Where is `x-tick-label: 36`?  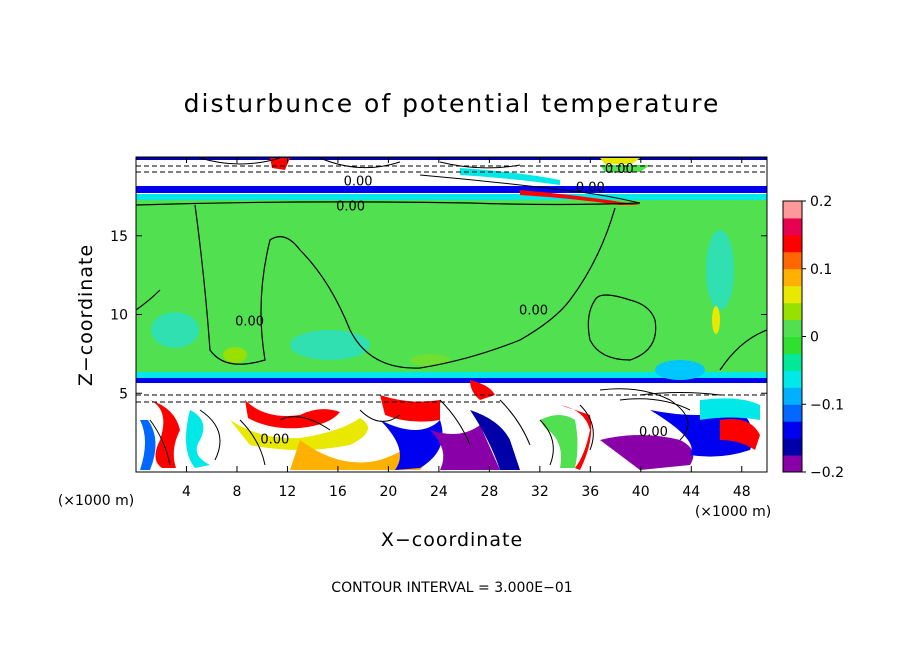 x-tick-label: 36 is located at coordinates (590, 492).